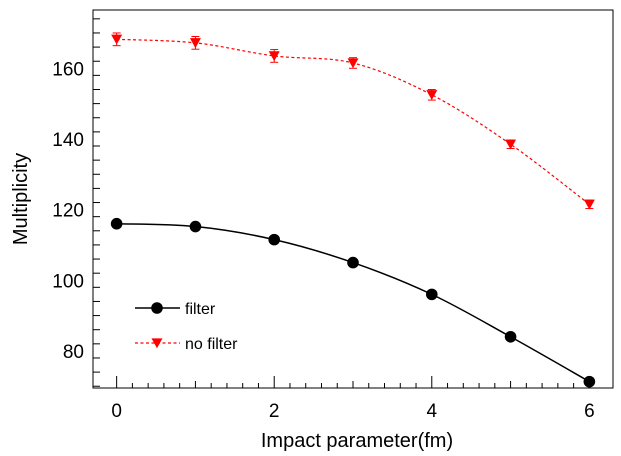  What do you see at coordinates (68, 281) in the screenshot?
I see `y-tick-label: 100` at bounding box center [68, 281].